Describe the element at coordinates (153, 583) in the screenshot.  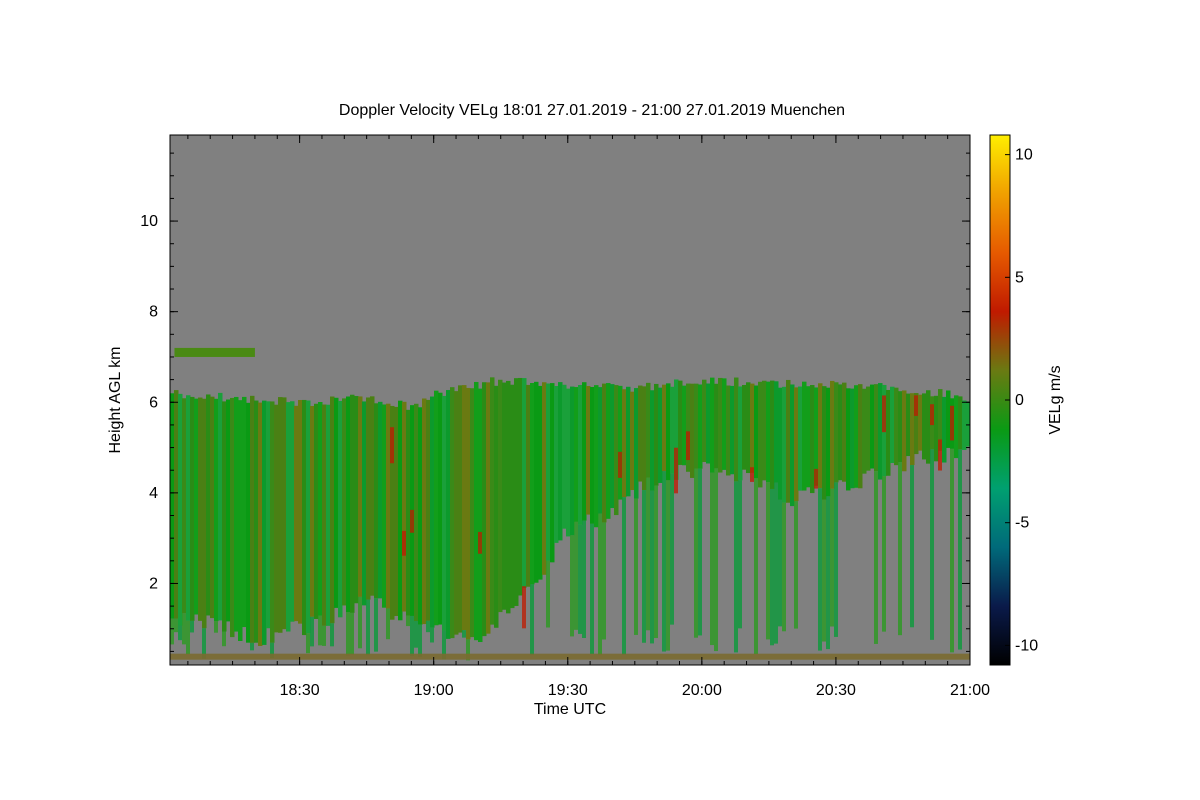
I see `y-tick-label: 2` at that location.